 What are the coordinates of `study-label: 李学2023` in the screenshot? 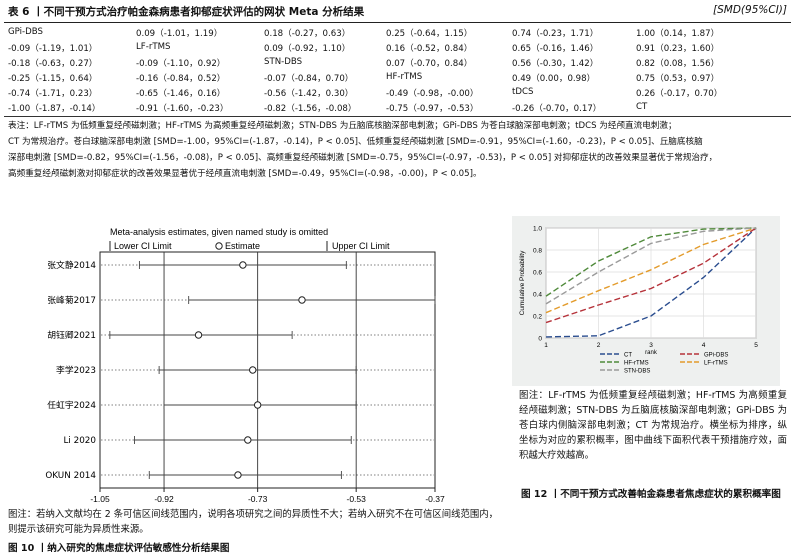 It's located at (76, 370).